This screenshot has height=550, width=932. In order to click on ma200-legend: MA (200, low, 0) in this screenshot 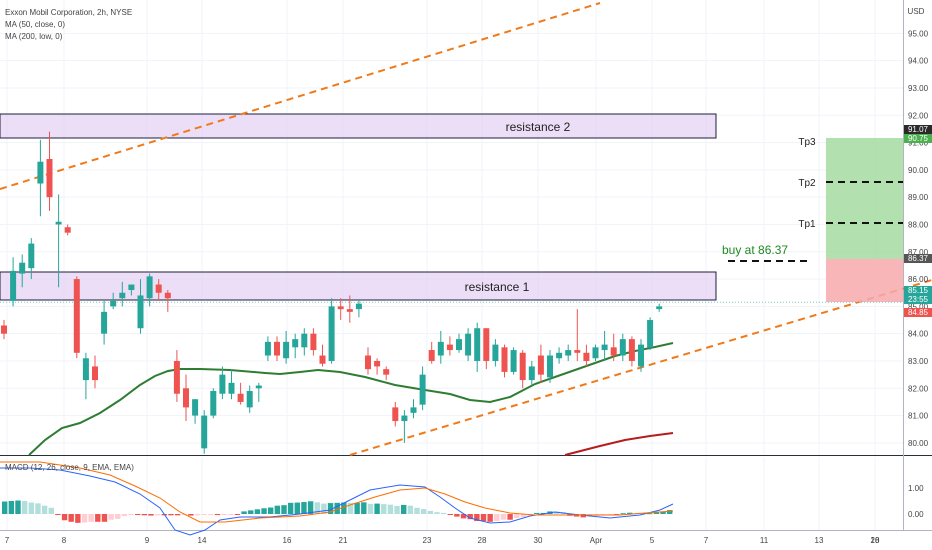, I will do `click(34, 36)`.